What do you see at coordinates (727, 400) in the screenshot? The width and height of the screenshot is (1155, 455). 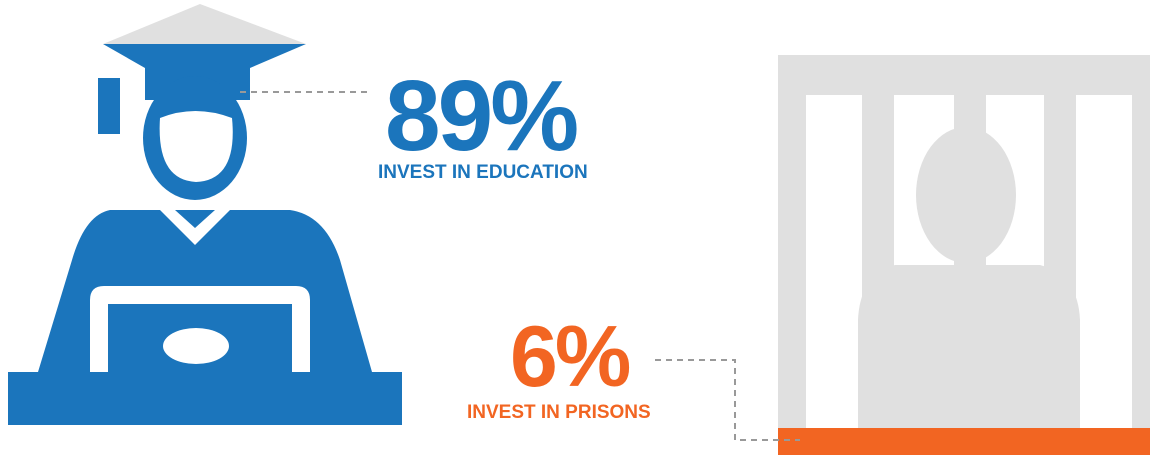 I see `connector` at bounding box center [727, 400].